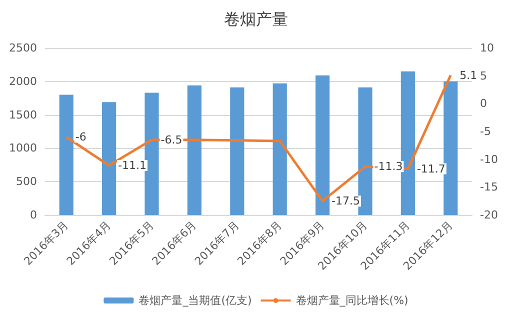  Describe the element at coordinates (483, 75) in the screenshot. I see `y2-tick-label: 5` at that location.